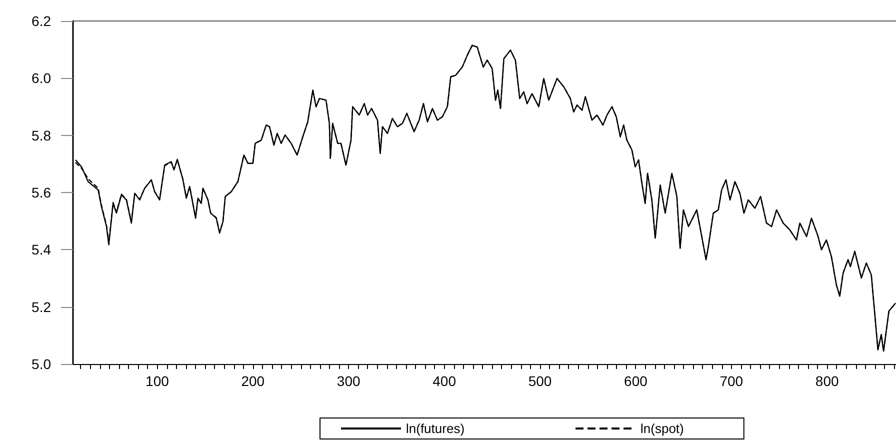  I want to click on y-tick-label: 5.6, so click(42, 192).